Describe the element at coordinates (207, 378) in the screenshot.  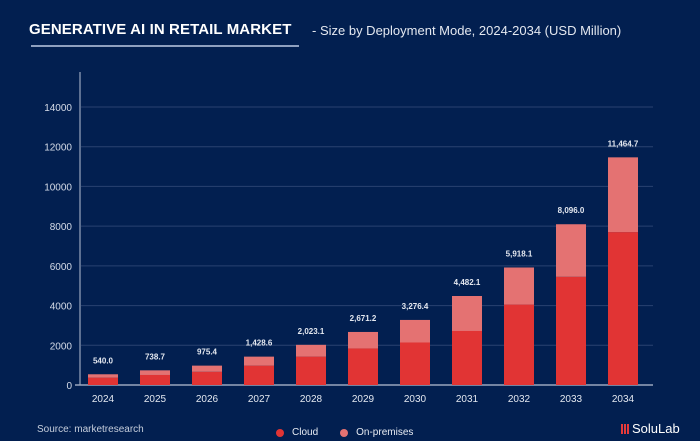
I see `bar-cloud-2026` at that location.